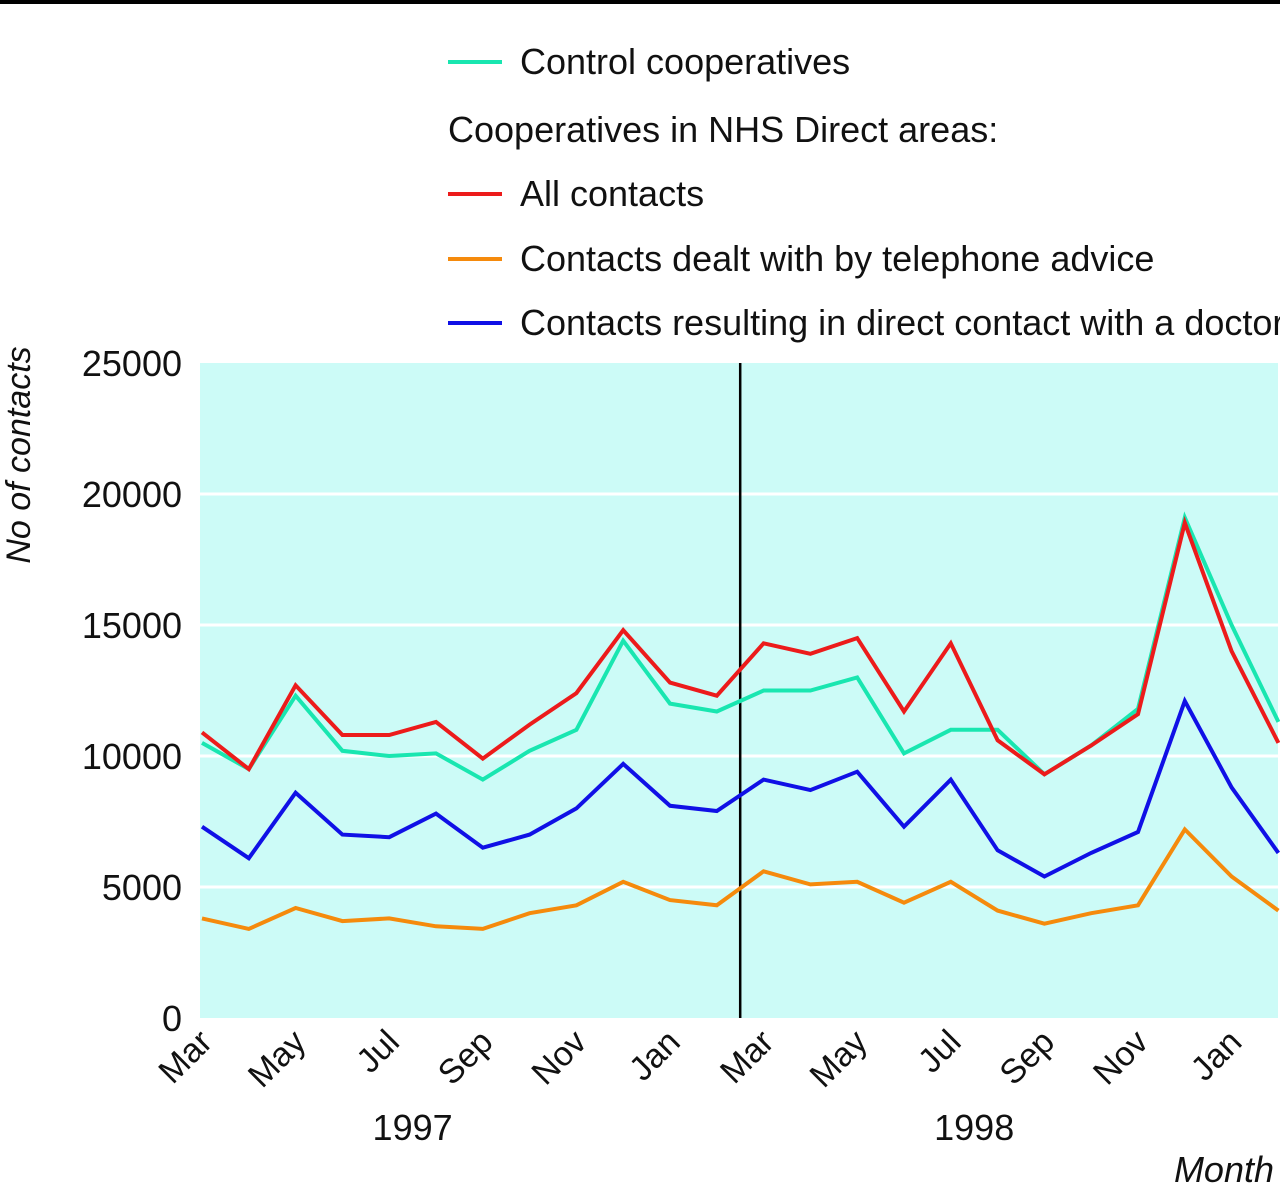 The height and width of the screenshot is (1186, 1280). What do you see at coordinates (640, 2) in the screenshot?
I see `chart-top-rule` at bounding box center [640, 2].